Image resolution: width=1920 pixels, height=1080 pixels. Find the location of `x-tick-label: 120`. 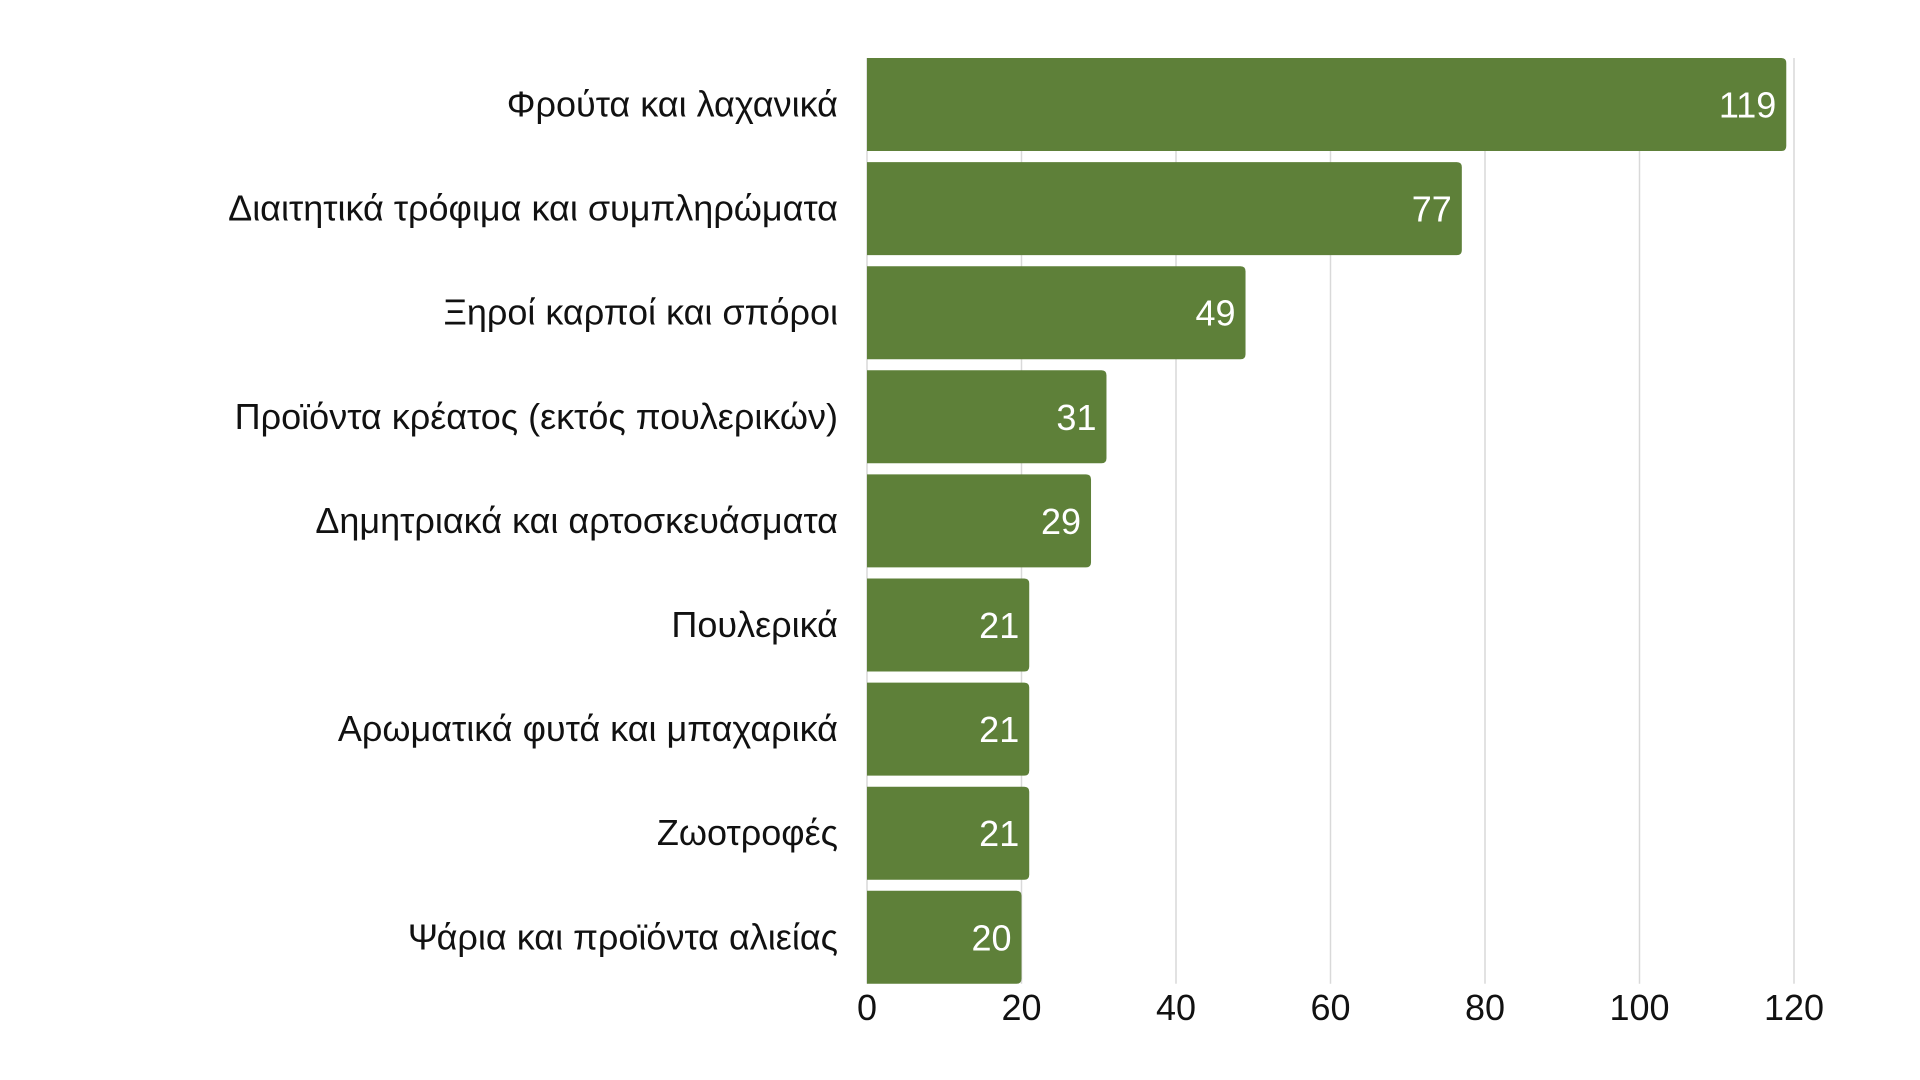

x-tick-label: 120 is located at coordinates (1794, 1007).